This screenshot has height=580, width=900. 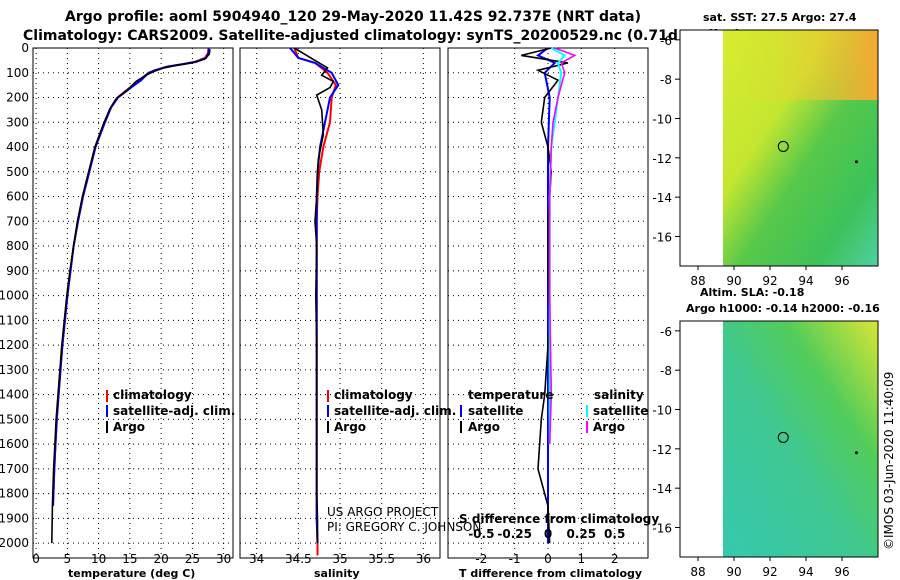 What do you see at coordinates (14, 320) in the screenshot?
I see `depth-tick-label: 1100` at bounding box center [14, 320].